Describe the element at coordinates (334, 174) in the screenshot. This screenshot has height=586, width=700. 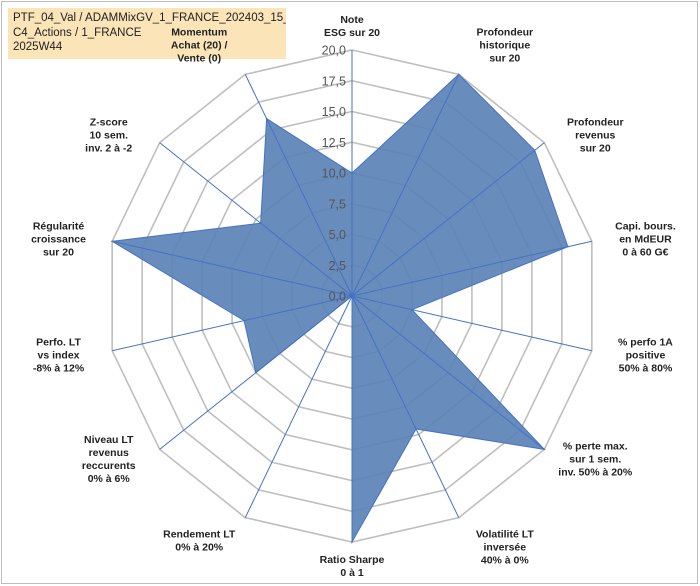
I see `tick-label: 10,0` at that location.